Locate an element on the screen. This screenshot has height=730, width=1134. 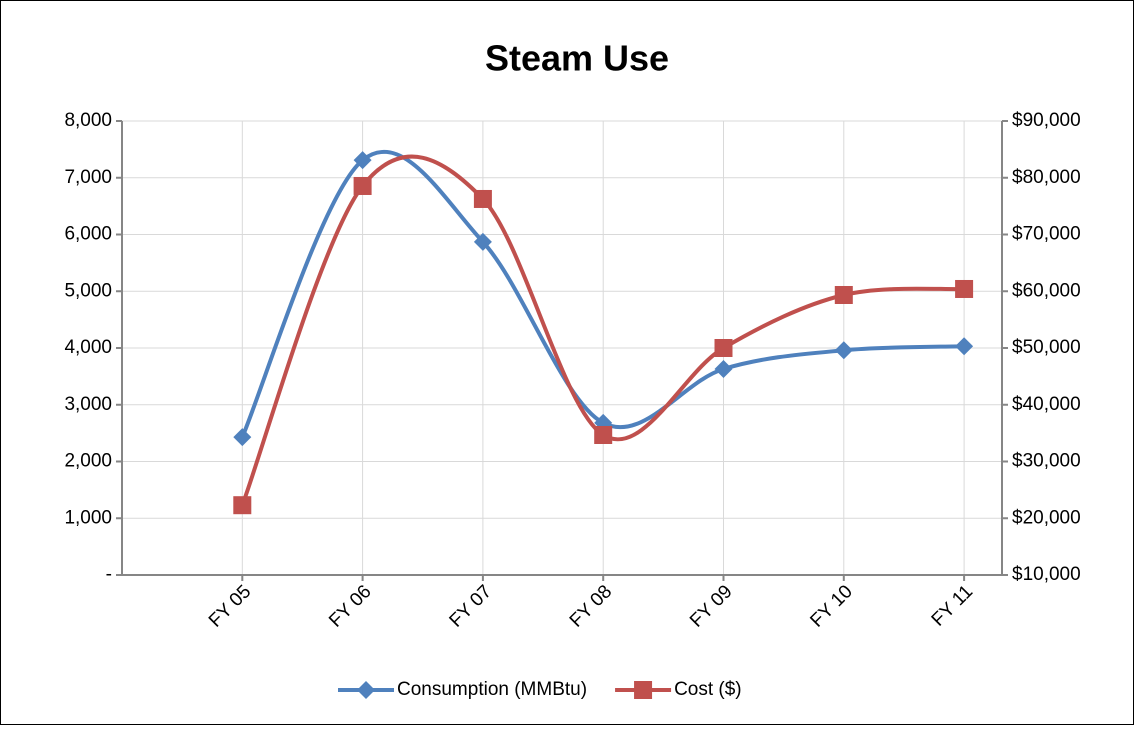
y-tick-label: 7,000 is located at coordinates (88, 177).